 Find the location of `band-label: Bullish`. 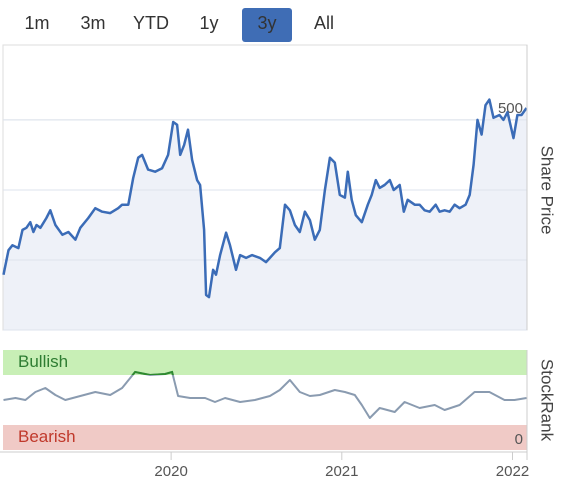

band-label: Bullish is located at coordinates (43, 361).